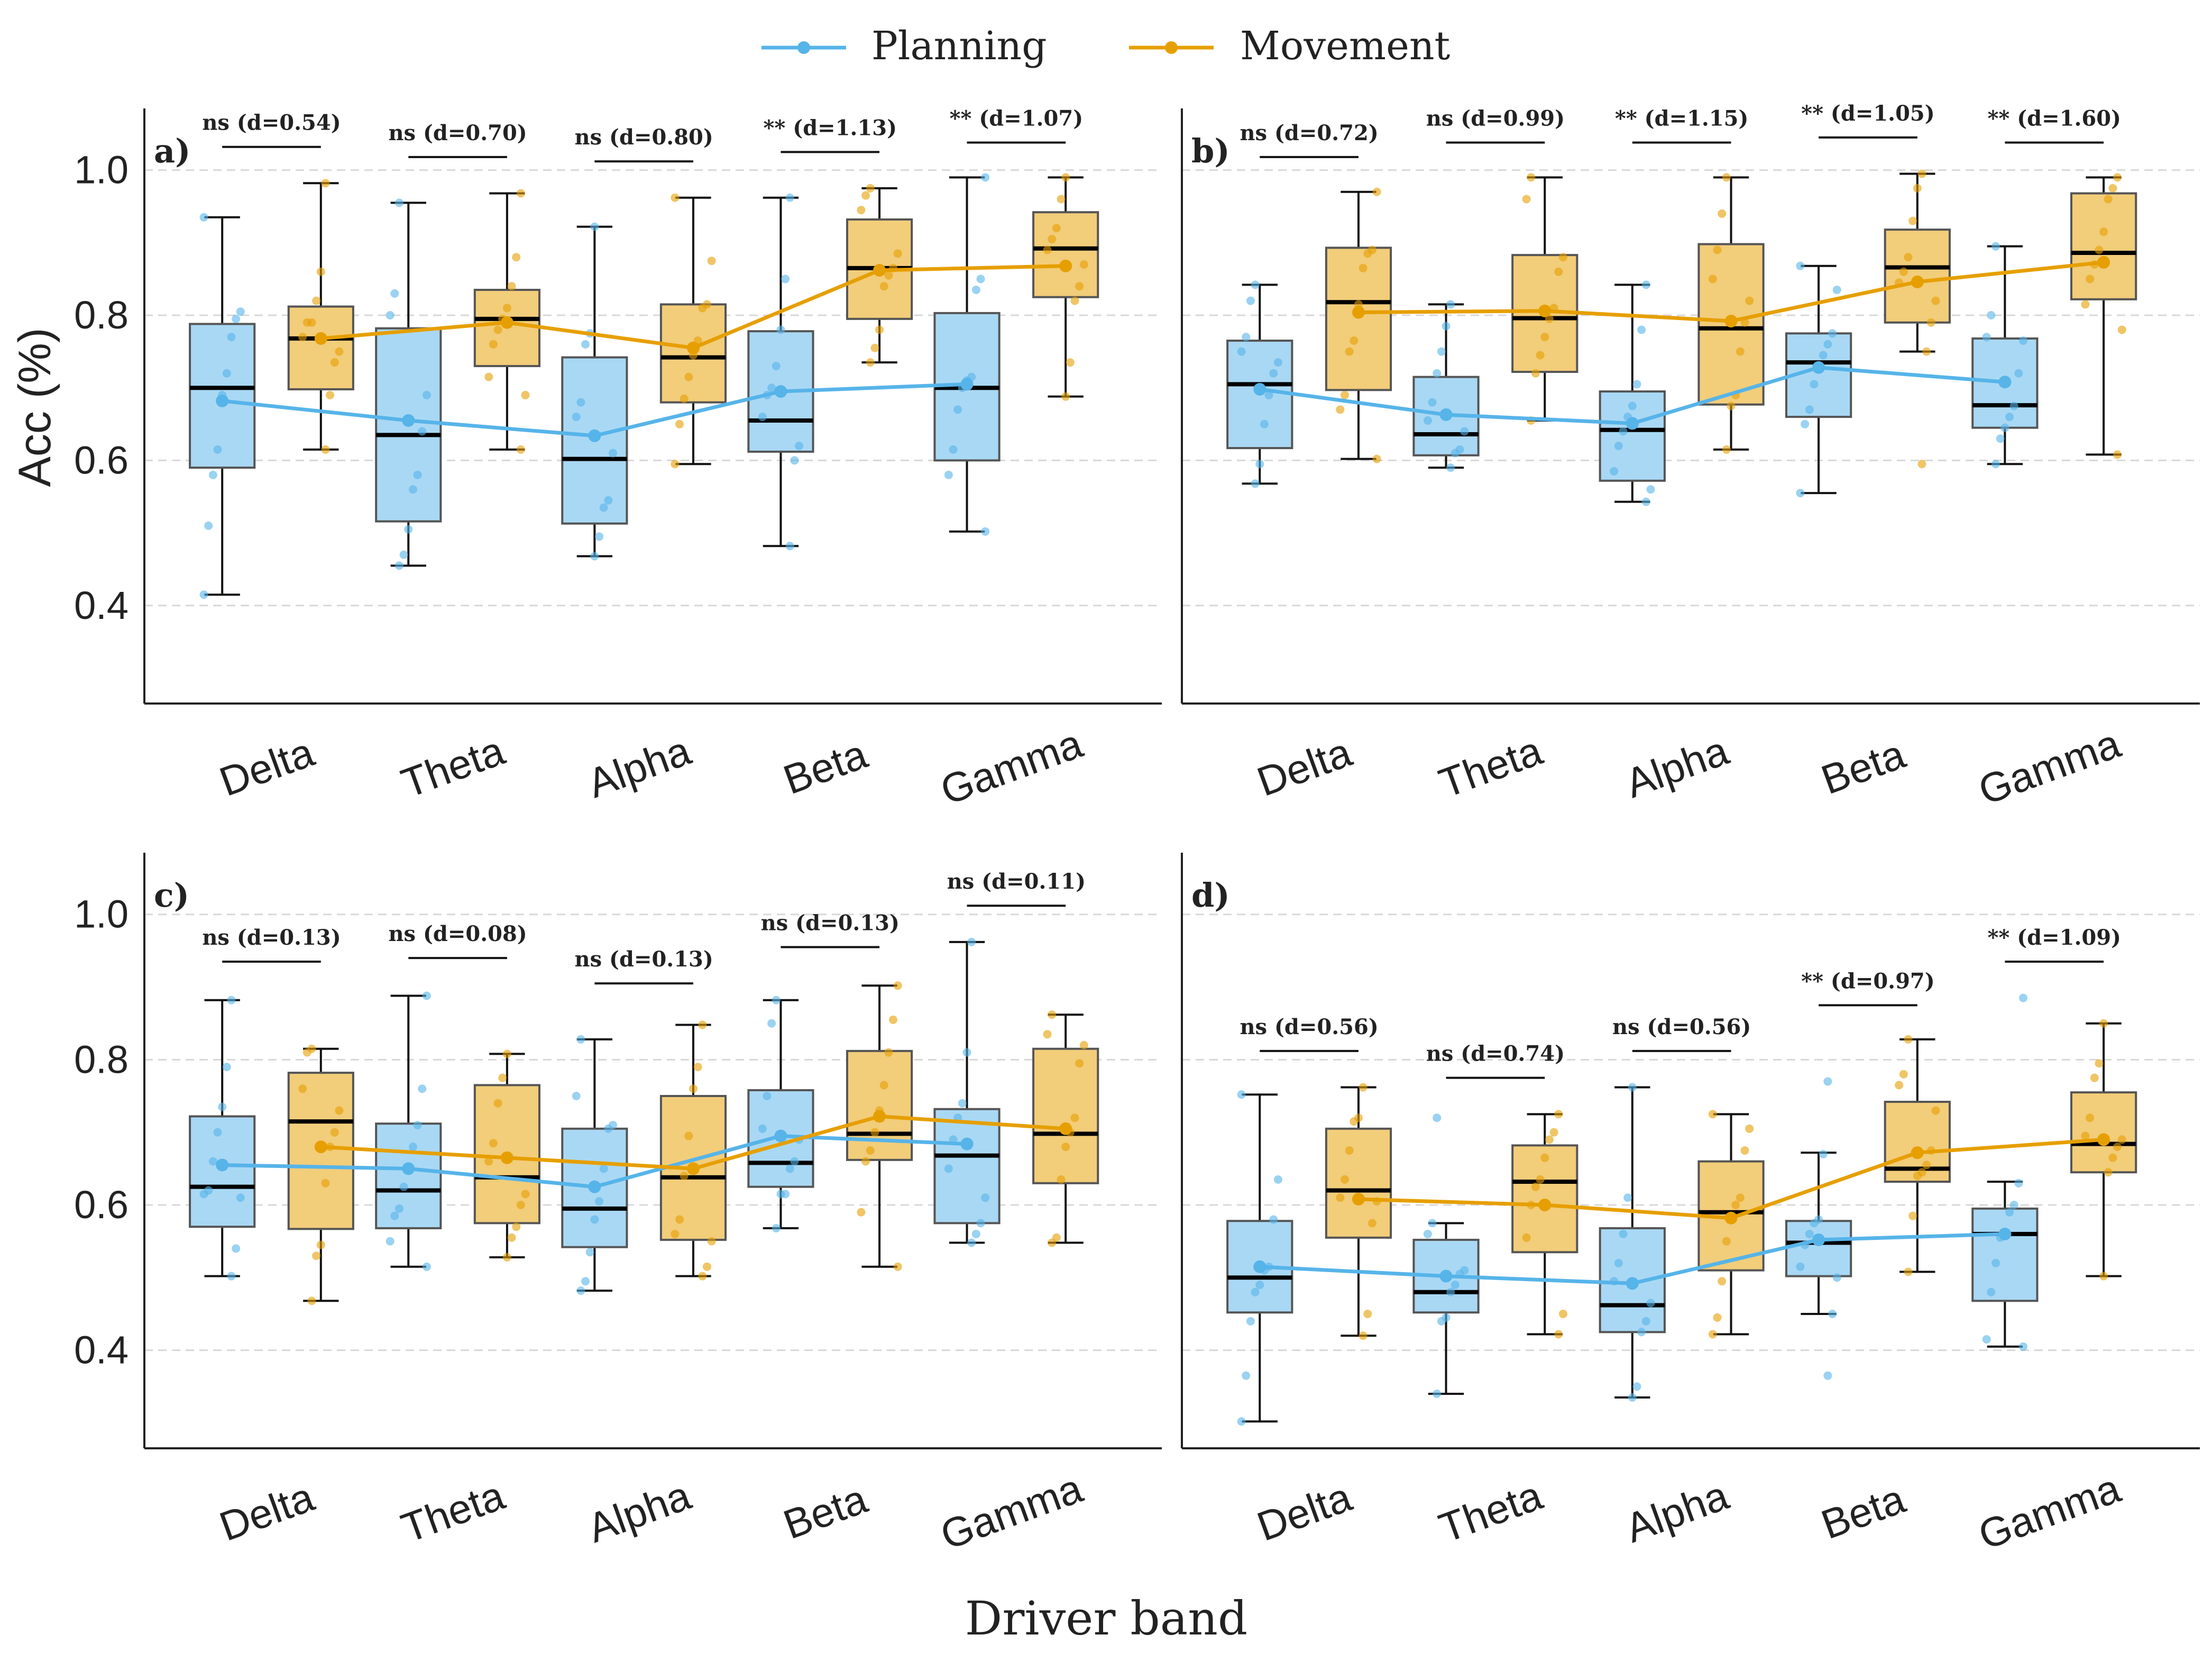  I want to click on legend-item-planning: Planning, so click(904, 46).